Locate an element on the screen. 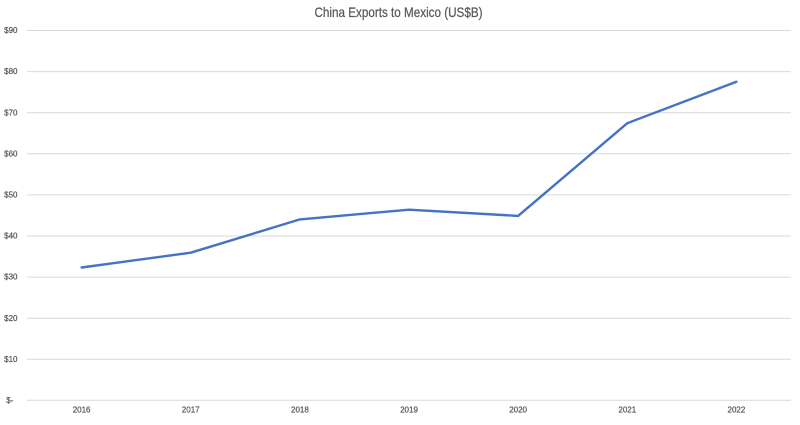 This screenshot has width=800, height=425. svg-text: 2018 is located at coordinates (300, 410).